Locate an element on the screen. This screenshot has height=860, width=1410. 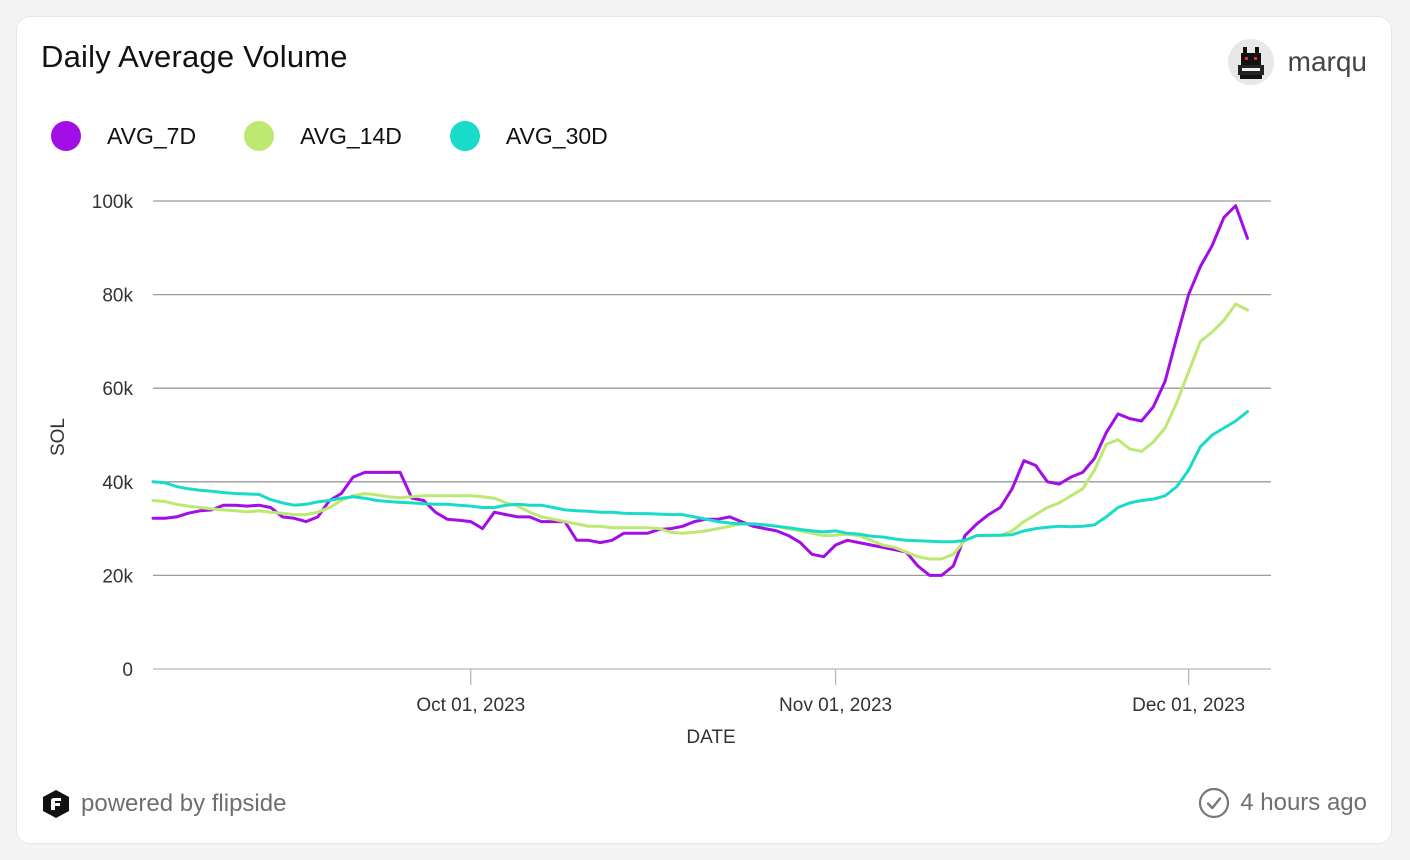
y-tick-label: 0 is located at coordinates (127, 670).